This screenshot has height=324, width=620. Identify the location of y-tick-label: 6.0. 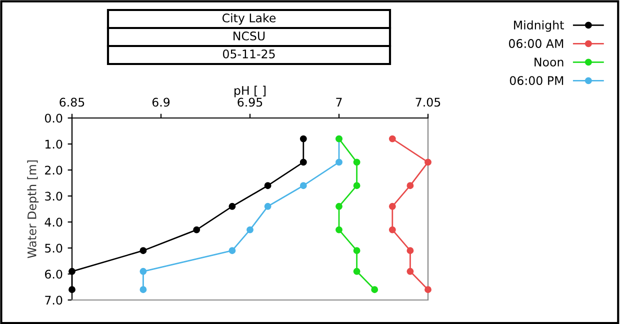
(53, 274).